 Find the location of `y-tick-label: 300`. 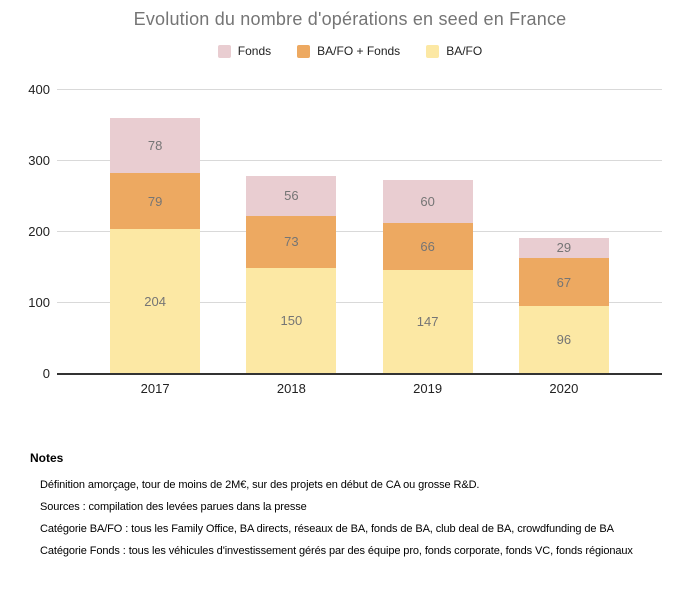

y-tick-label: 300 is located at coordinates (39, 160).